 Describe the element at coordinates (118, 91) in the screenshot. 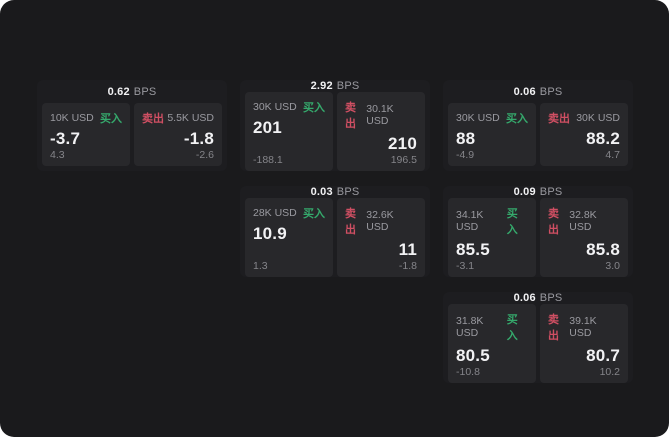

I see `spread-value: 0.62` at that location.